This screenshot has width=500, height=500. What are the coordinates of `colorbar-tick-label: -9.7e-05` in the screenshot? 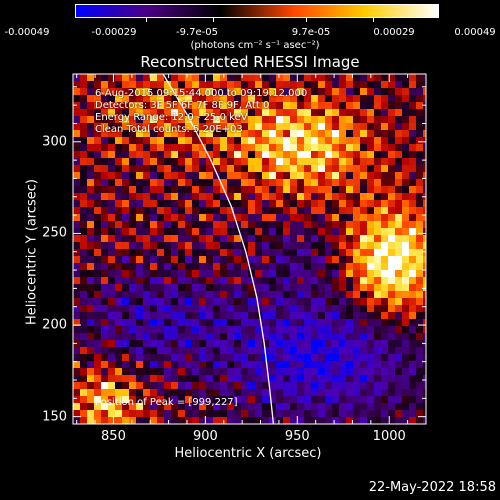 It's located at (197, 32).